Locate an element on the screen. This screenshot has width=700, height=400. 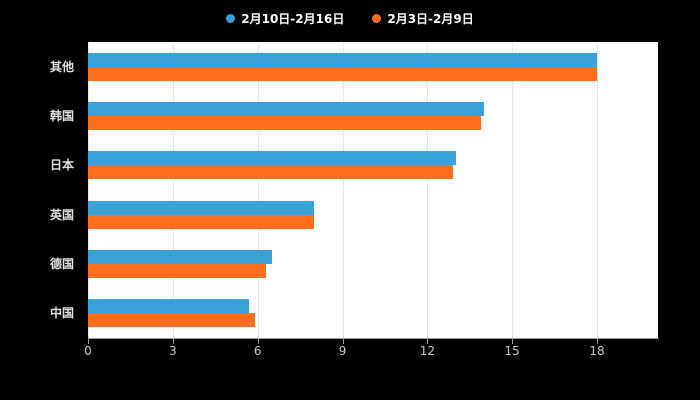
x-tick-label: 9 is located at coordinates (342, 351).